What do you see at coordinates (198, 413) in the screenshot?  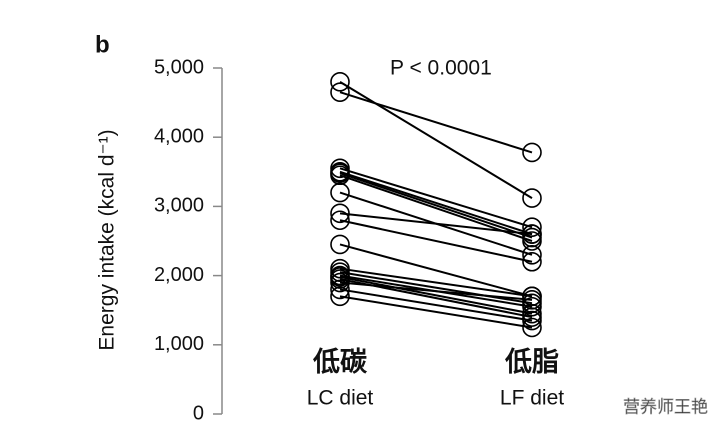 I see `y-tick-label: 0` at bounding box center [198, 413].